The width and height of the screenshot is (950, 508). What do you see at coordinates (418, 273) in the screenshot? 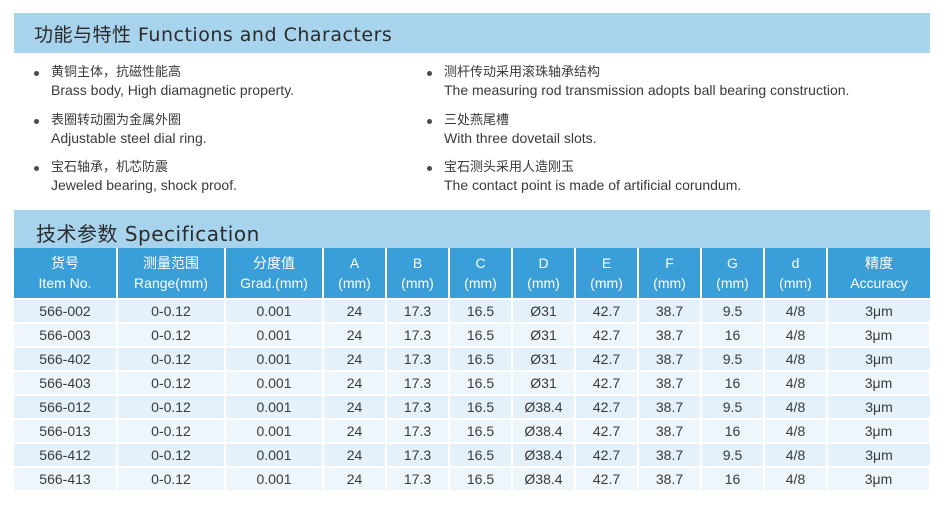
I see `column-header: B (mm)` at bounding box center [418, 273].